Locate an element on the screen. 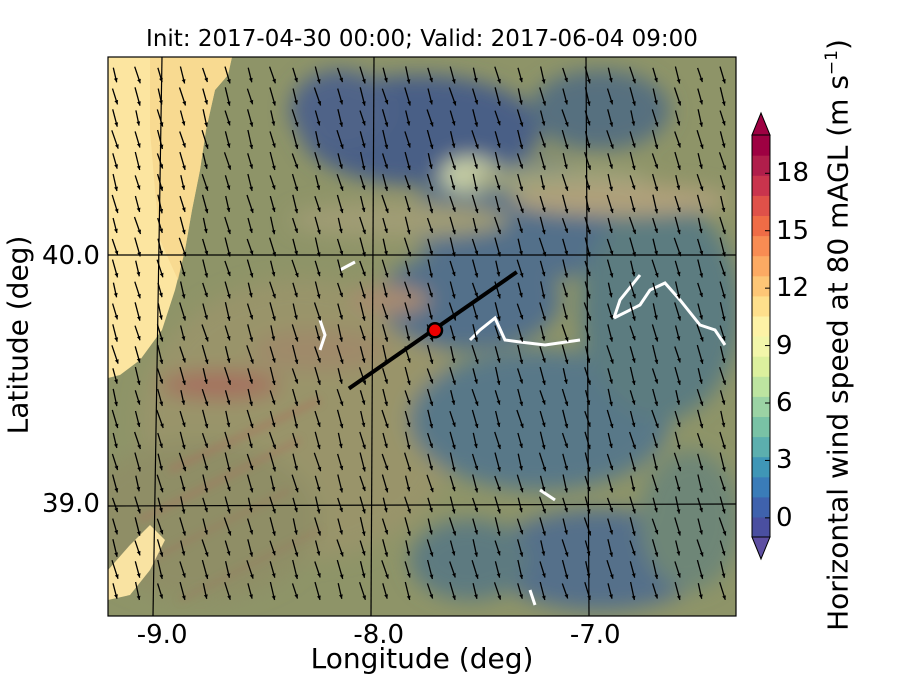  colorbar-frame is located at coordinates (761, 336).